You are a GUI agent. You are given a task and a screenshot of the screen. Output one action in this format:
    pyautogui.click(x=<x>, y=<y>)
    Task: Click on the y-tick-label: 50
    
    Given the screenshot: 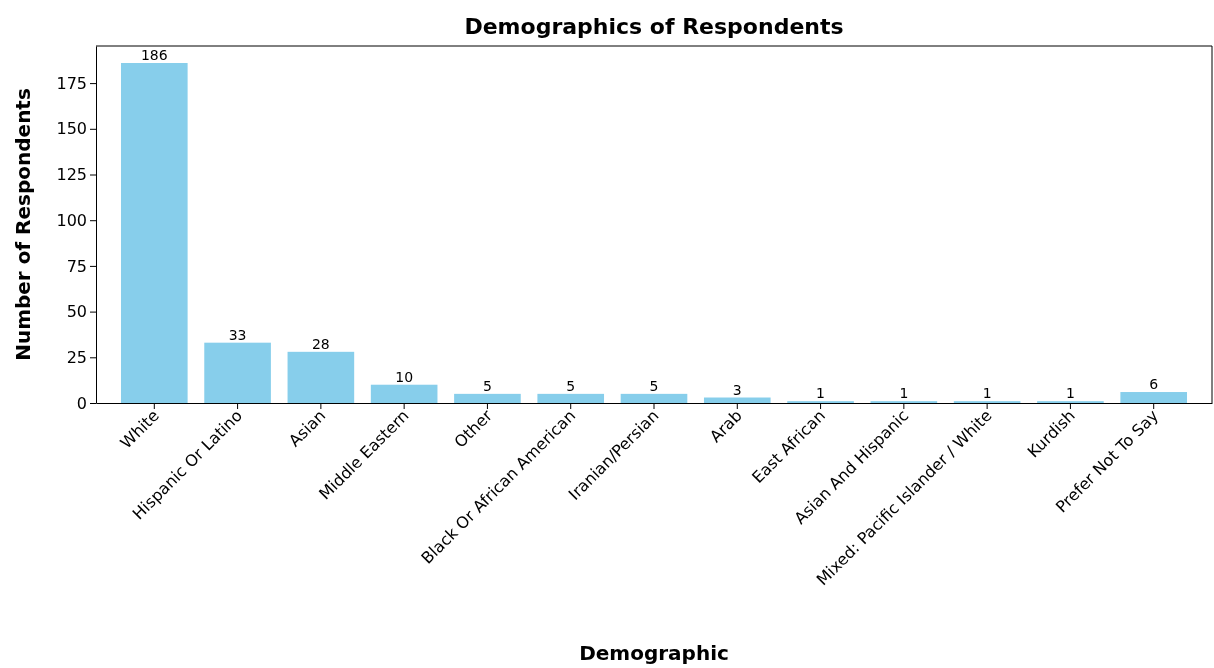 What is the action you would take?
    pyautogui.click(x=76, y=312)
    